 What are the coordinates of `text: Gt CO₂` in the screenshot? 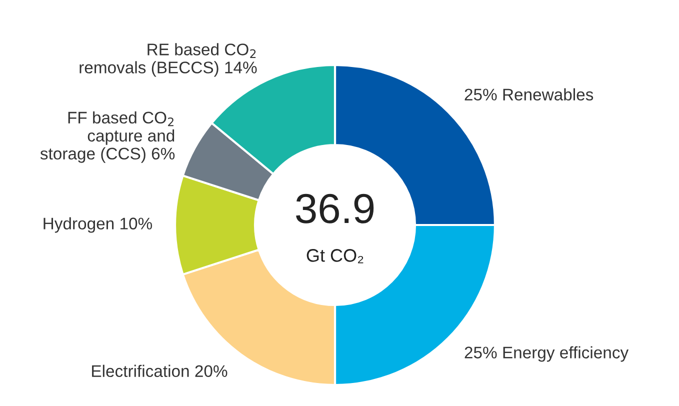 It's located at (335, 256).